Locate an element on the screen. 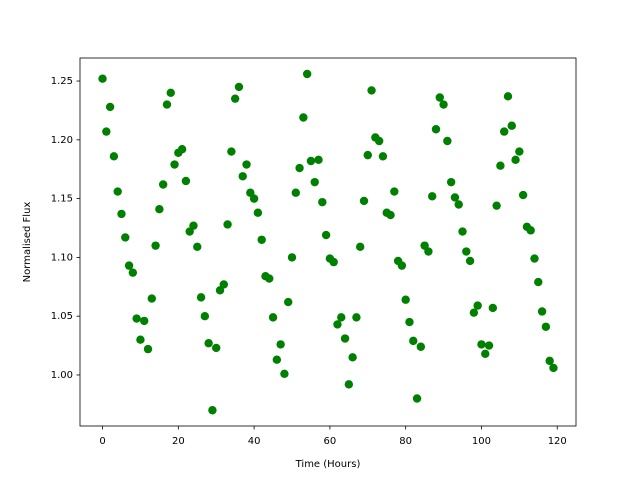  x-tick-label: 60 is located at coordinates (330, 441).